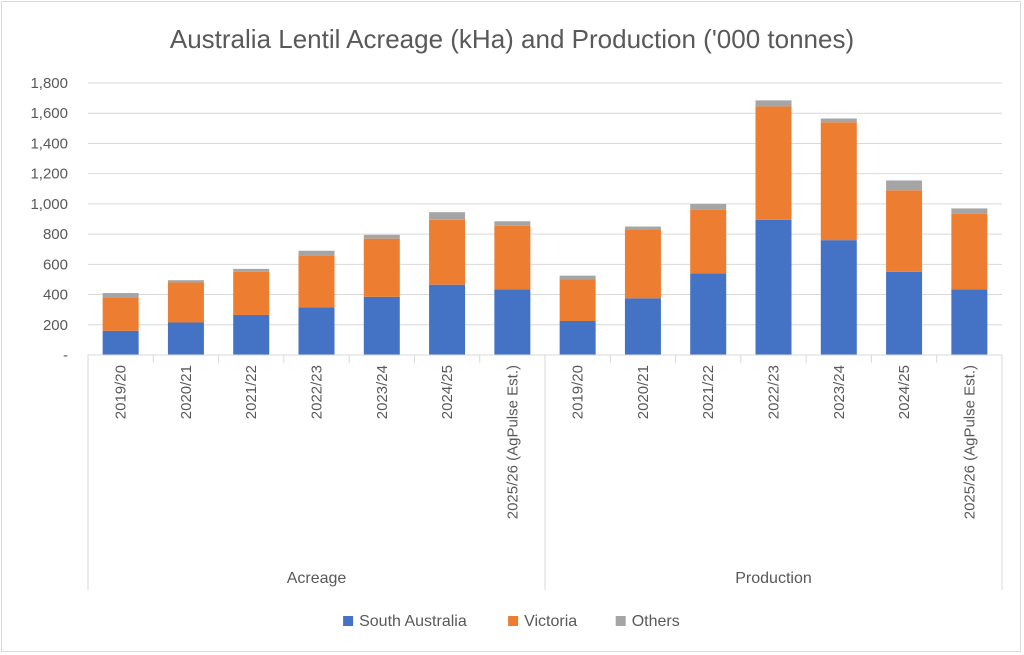 This screenshot has height=655, width=1024. What do you see at coordinates (55, 325) in the screenshot?
I see `y-tick-label: 200` at bounding box center [55, 325].